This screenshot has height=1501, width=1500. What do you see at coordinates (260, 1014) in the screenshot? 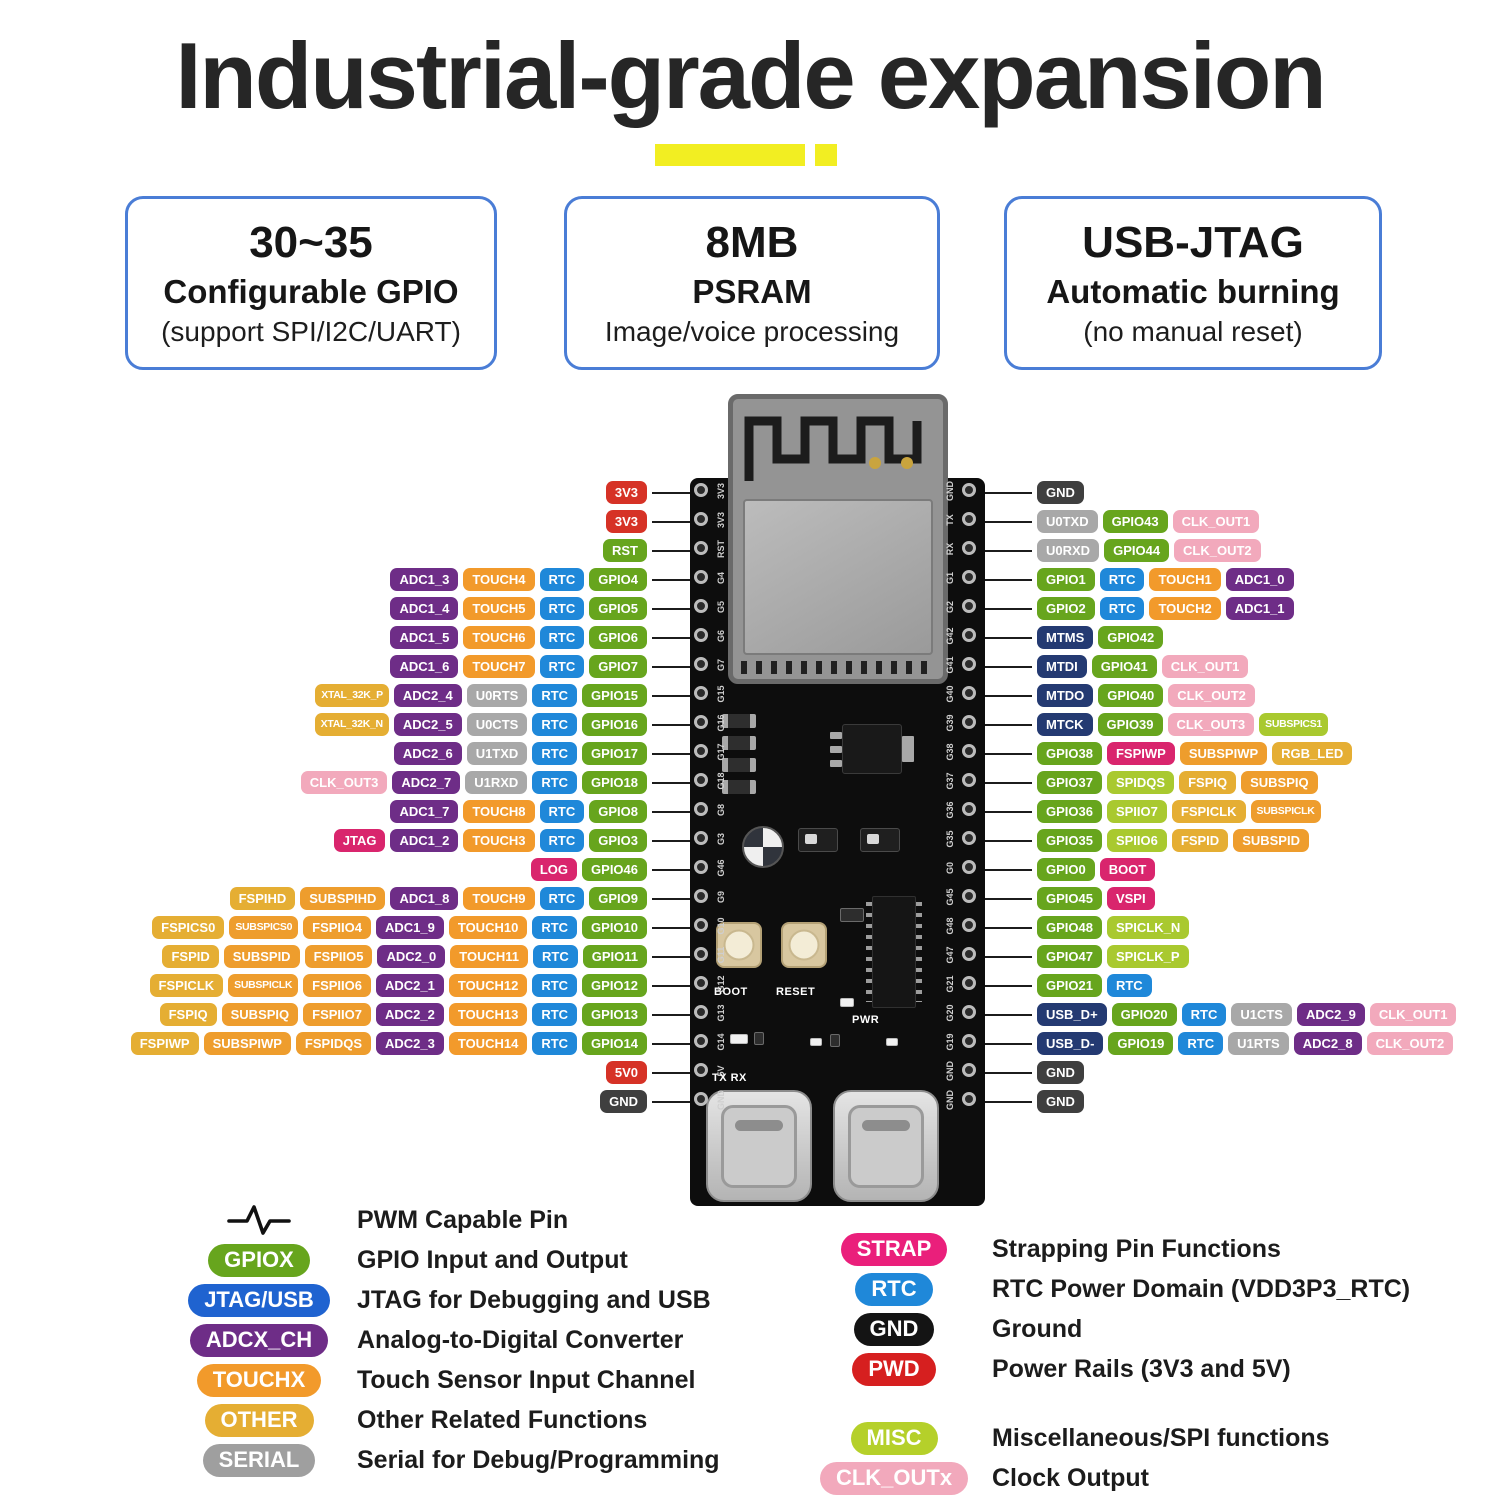
I see `pin-badge-subspiq: SUBSPIQ` at bounding box center [260, 1014].